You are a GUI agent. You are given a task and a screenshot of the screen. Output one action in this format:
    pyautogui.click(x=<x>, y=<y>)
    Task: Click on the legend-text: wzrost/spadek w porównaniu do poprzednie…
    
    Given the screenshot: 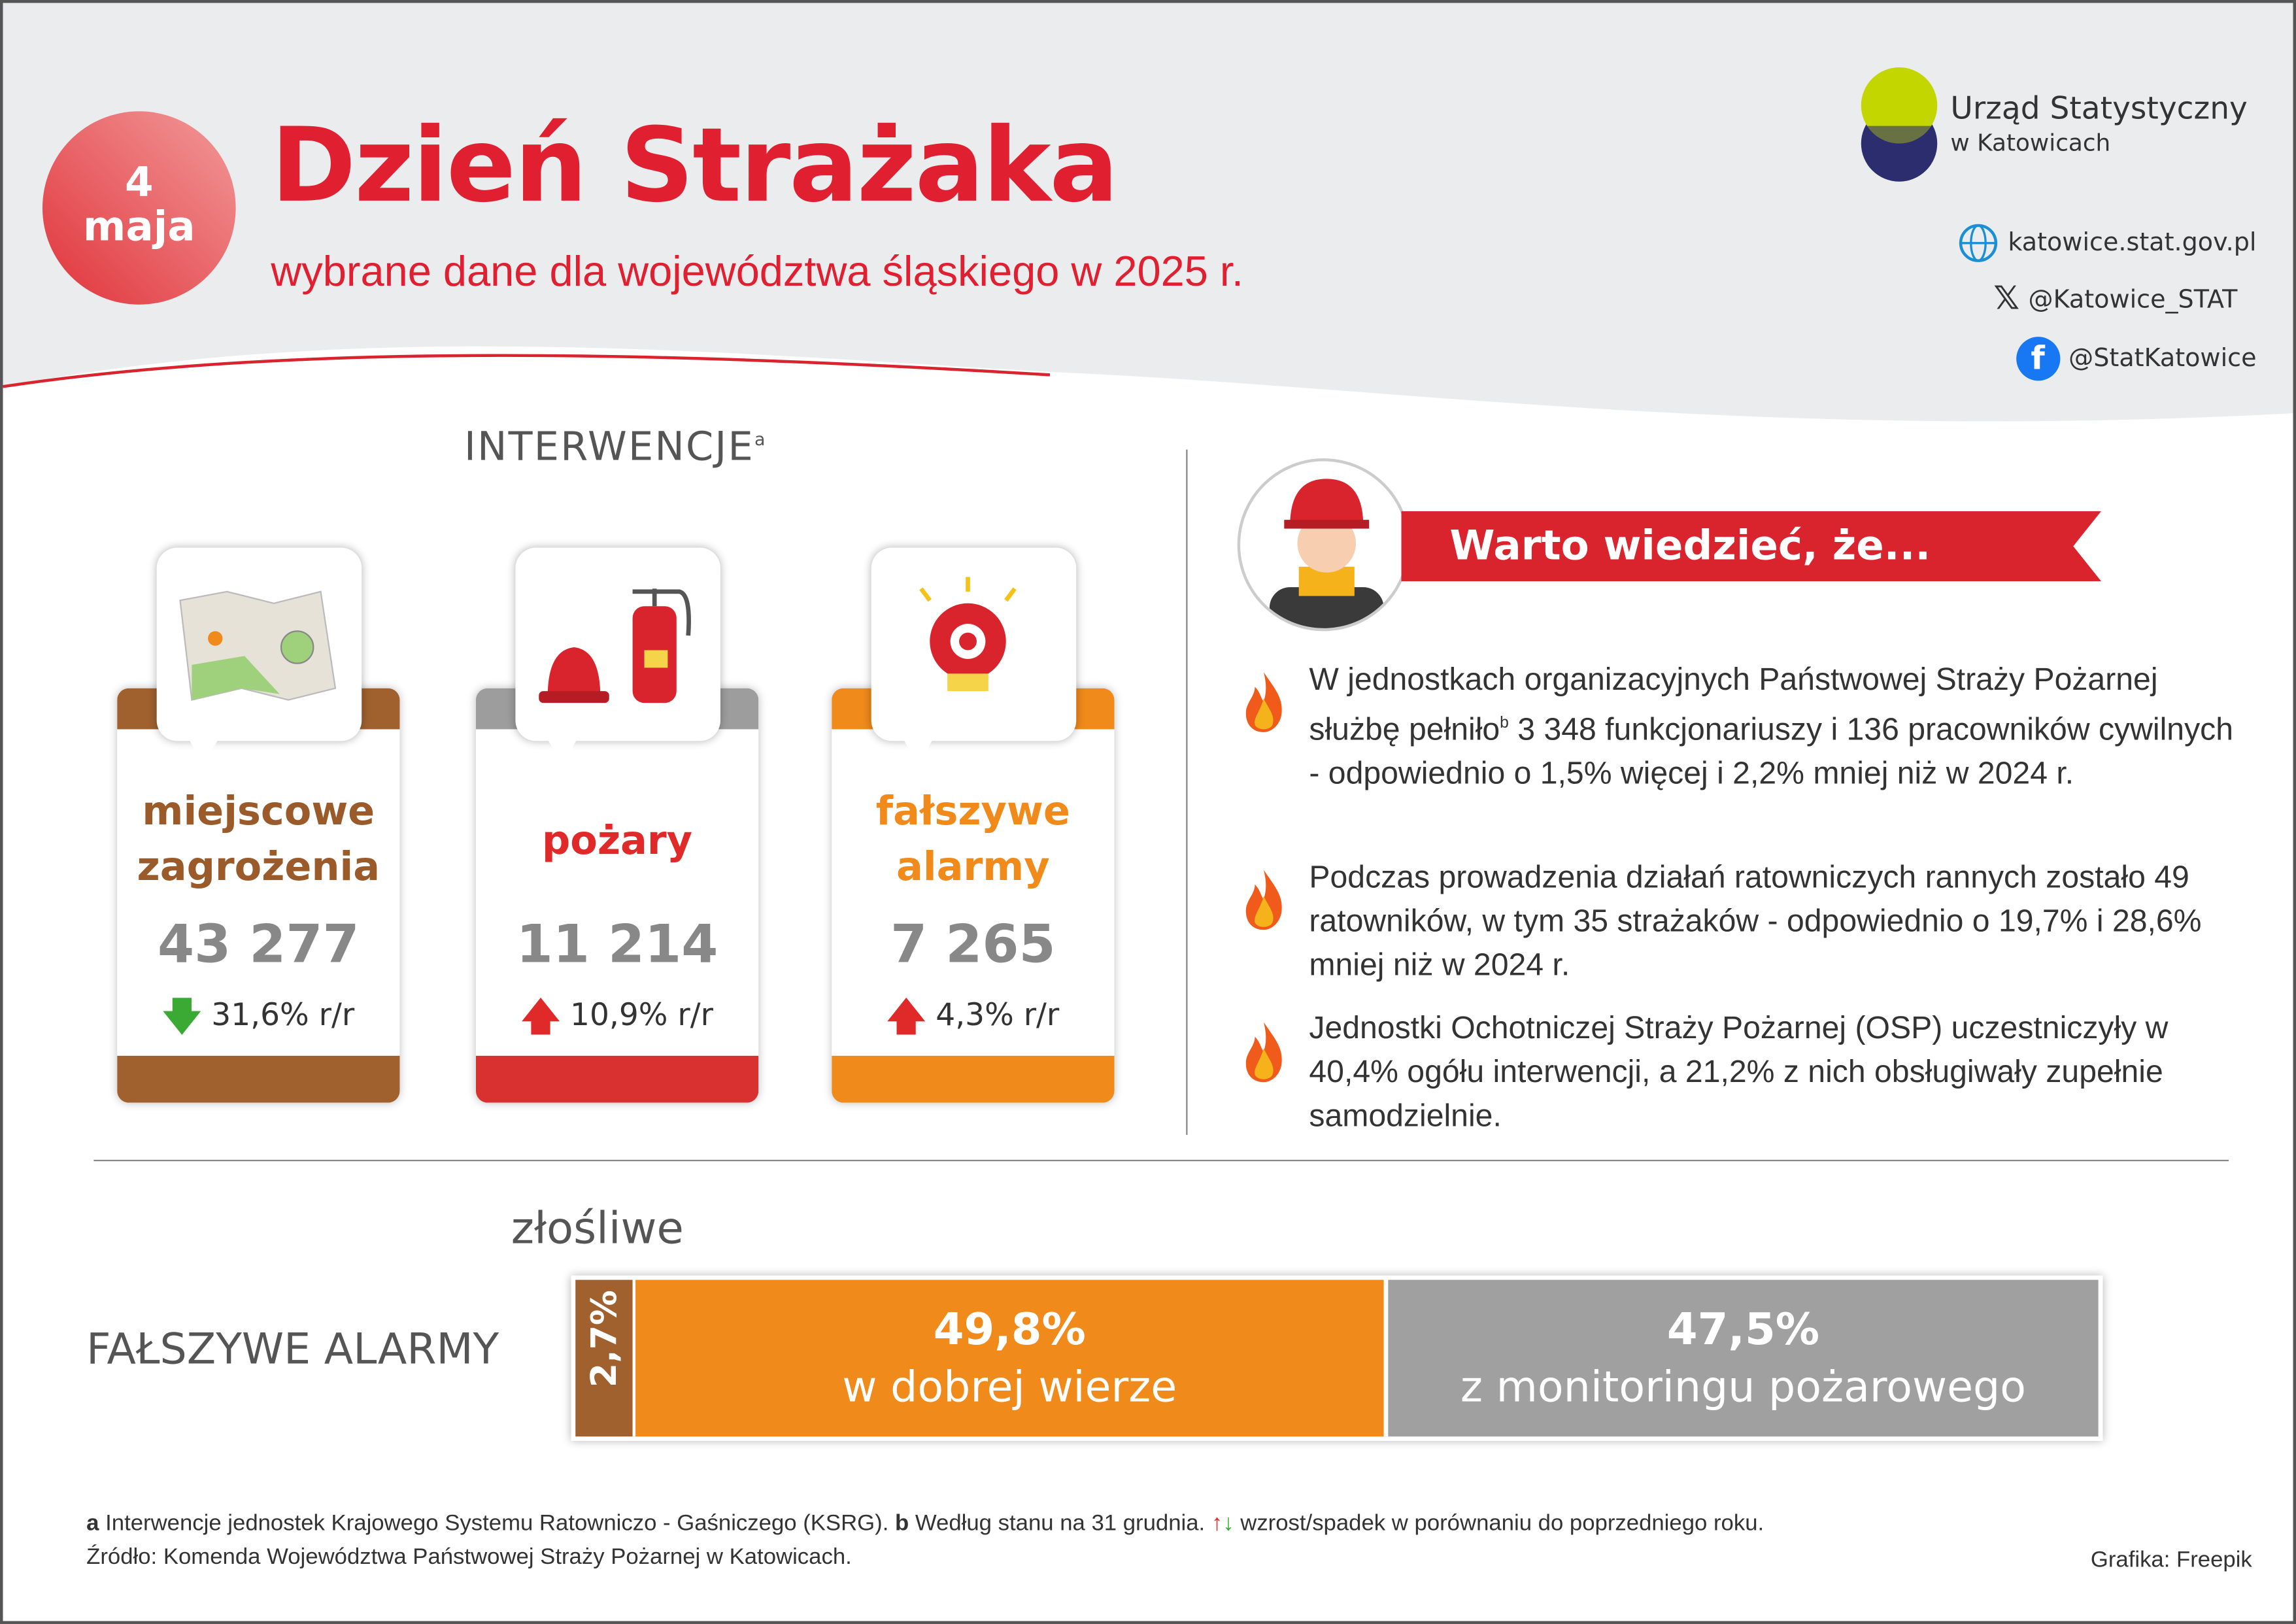 What is the action you would take?
    pyautogui.click(x=1502, y=1523)
    